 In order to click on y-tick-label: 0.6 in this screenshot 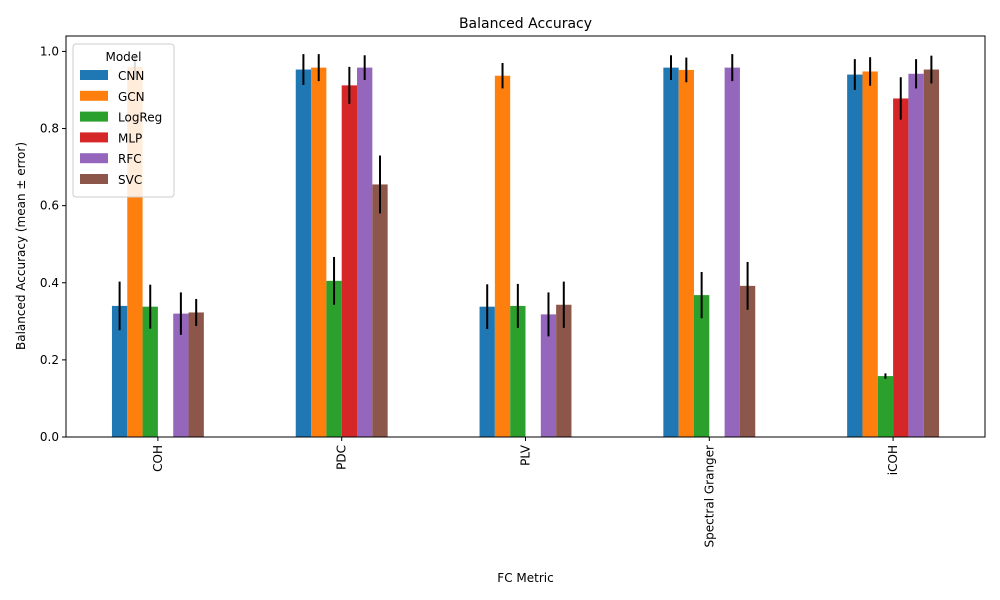, I will do `click(49, 206)`.